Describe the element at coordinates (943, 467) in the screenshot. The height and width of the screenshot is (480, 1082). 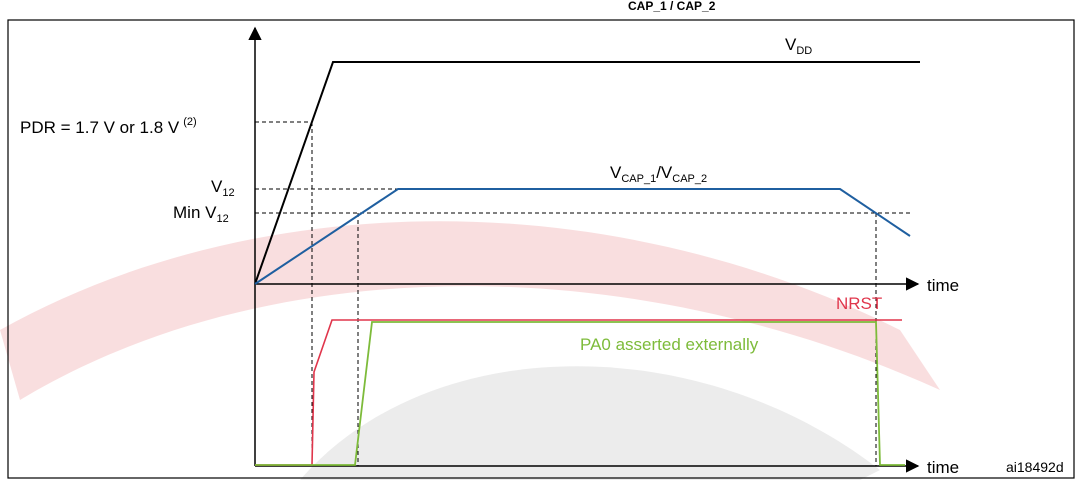
I see `time-label-bottom: time` at that location.